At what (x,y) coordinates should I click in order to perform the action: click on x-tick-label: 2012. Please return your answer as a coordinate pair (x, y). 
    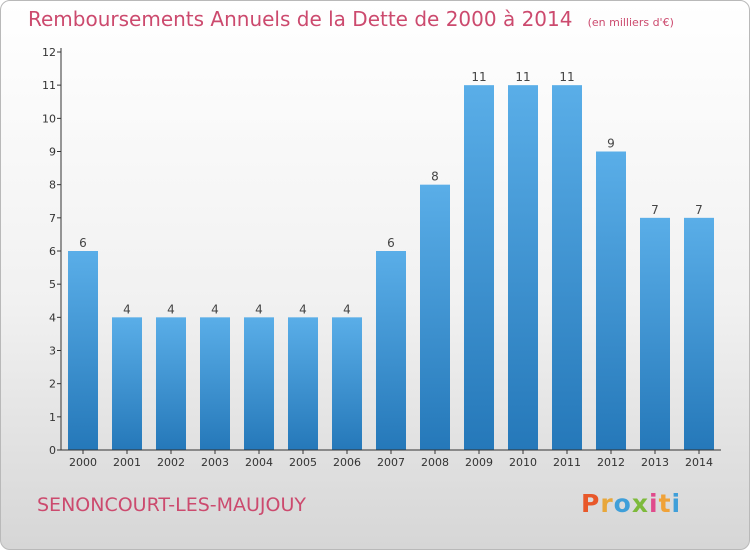
    Looking at the image, I should click on (611, 462).